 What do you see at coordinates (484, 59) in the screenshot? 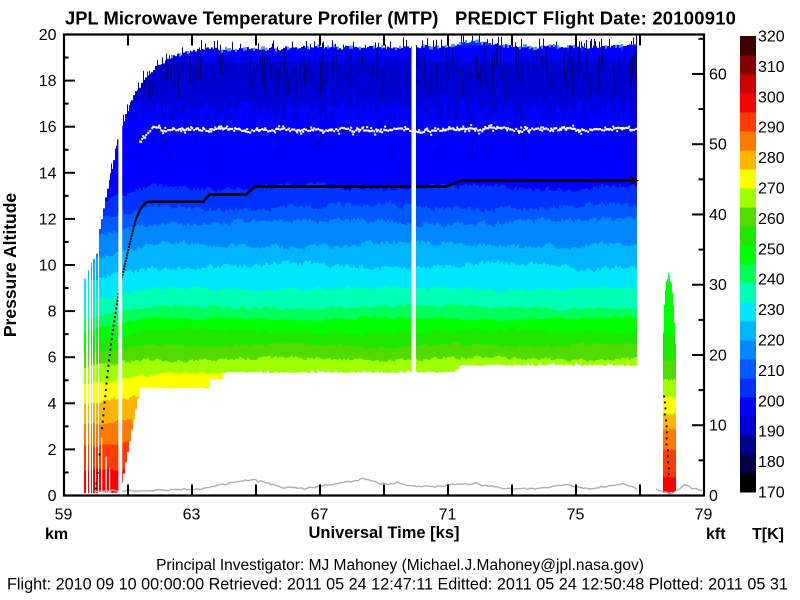
I see `curtain-dark-streak` at bounding box center [484, 59].